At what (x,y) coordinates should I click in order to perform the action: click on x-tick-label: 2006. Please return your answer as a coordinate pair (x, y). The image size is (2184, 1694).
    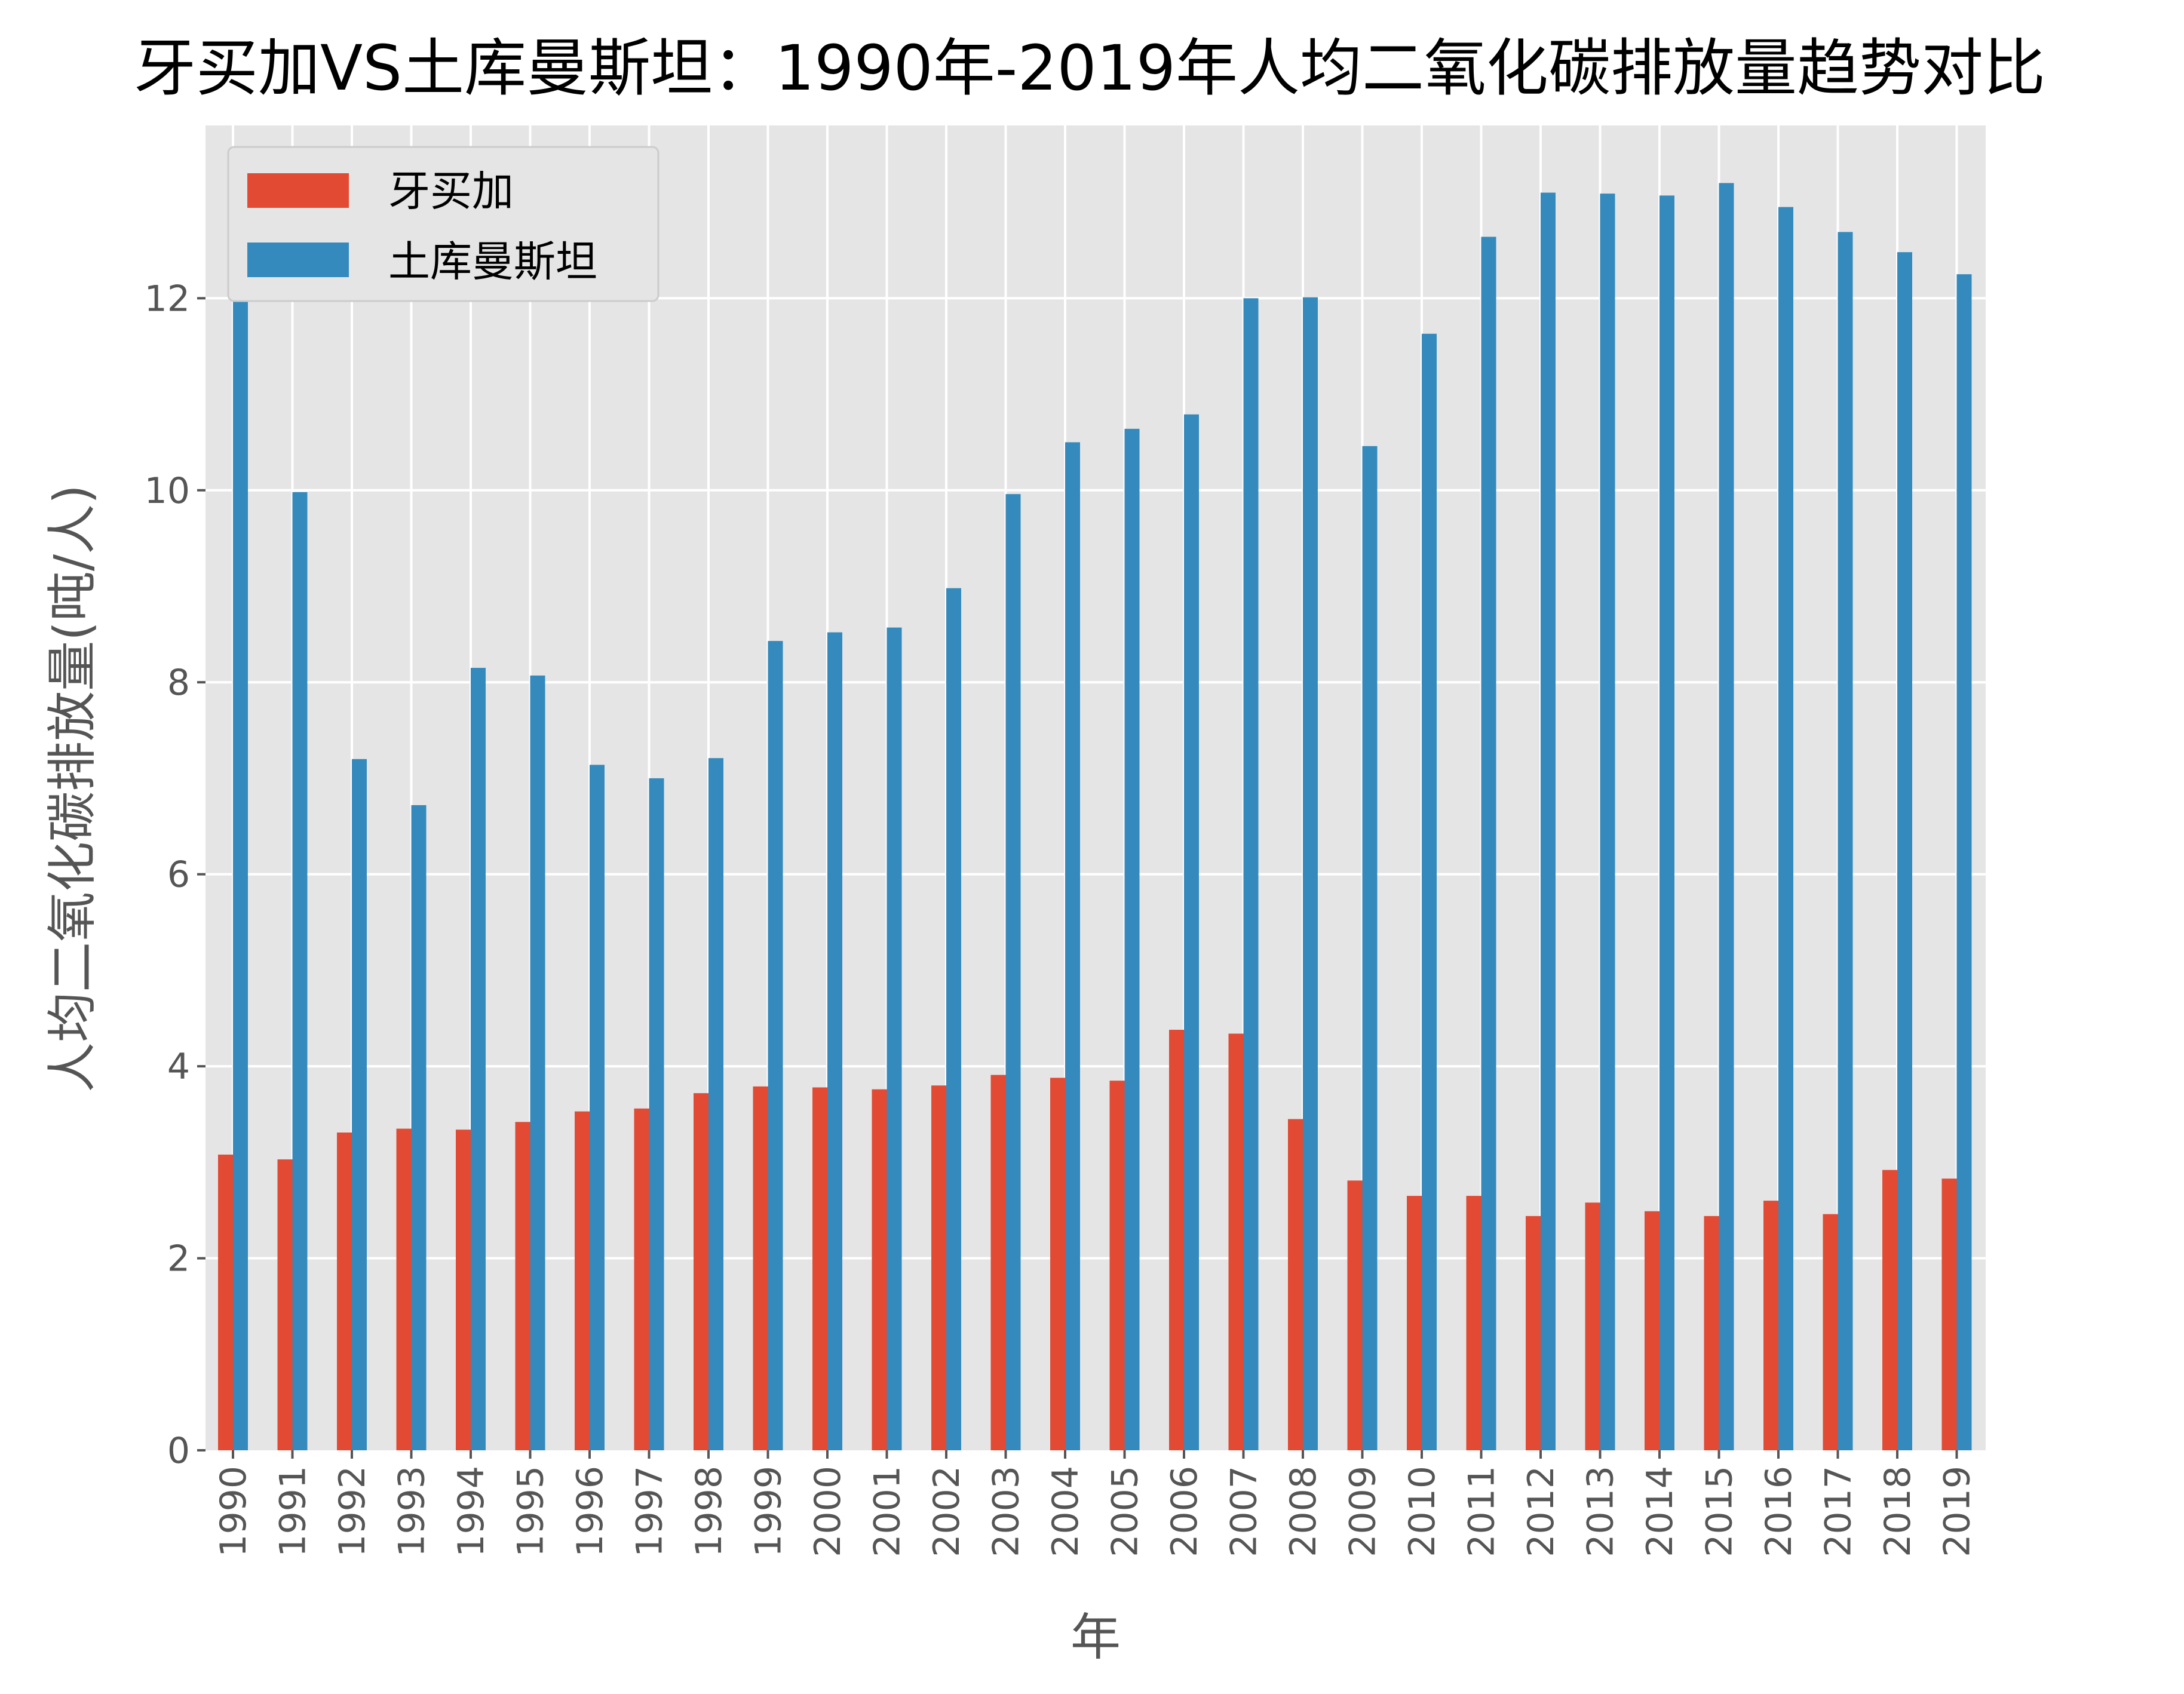
    Looking at the image, I should click on (1185, 1511).